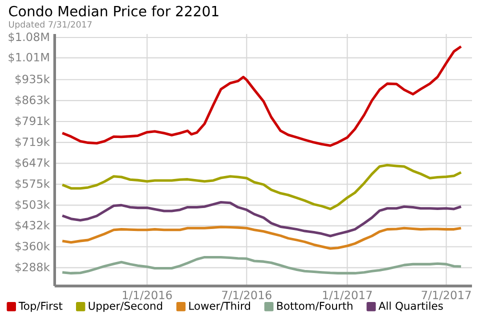 The height and width of the screenshot is (320, 480). I want to click on y-tick-label: $647k, so click(32, 163).